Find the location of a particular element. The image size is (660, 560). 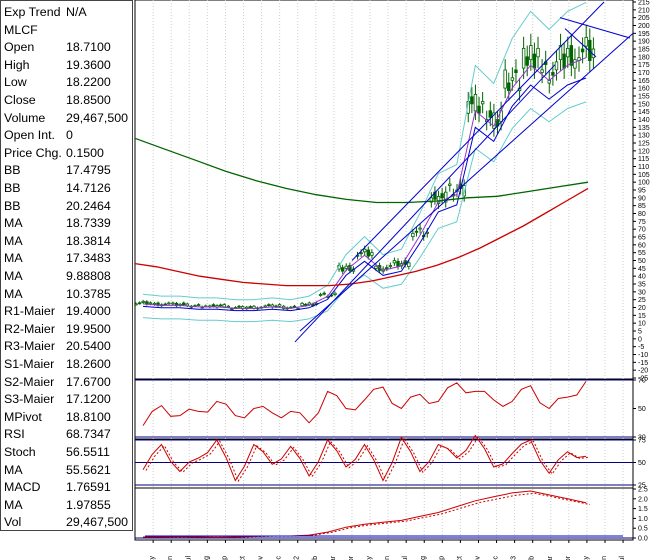

info-value: 19.9500 is located at coordinates (88, 328).